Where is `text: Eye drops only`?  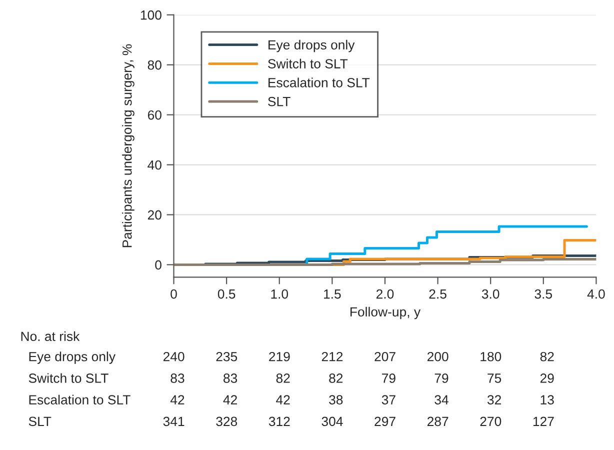 text: Eye drops only is located at coordinates (72, 358).